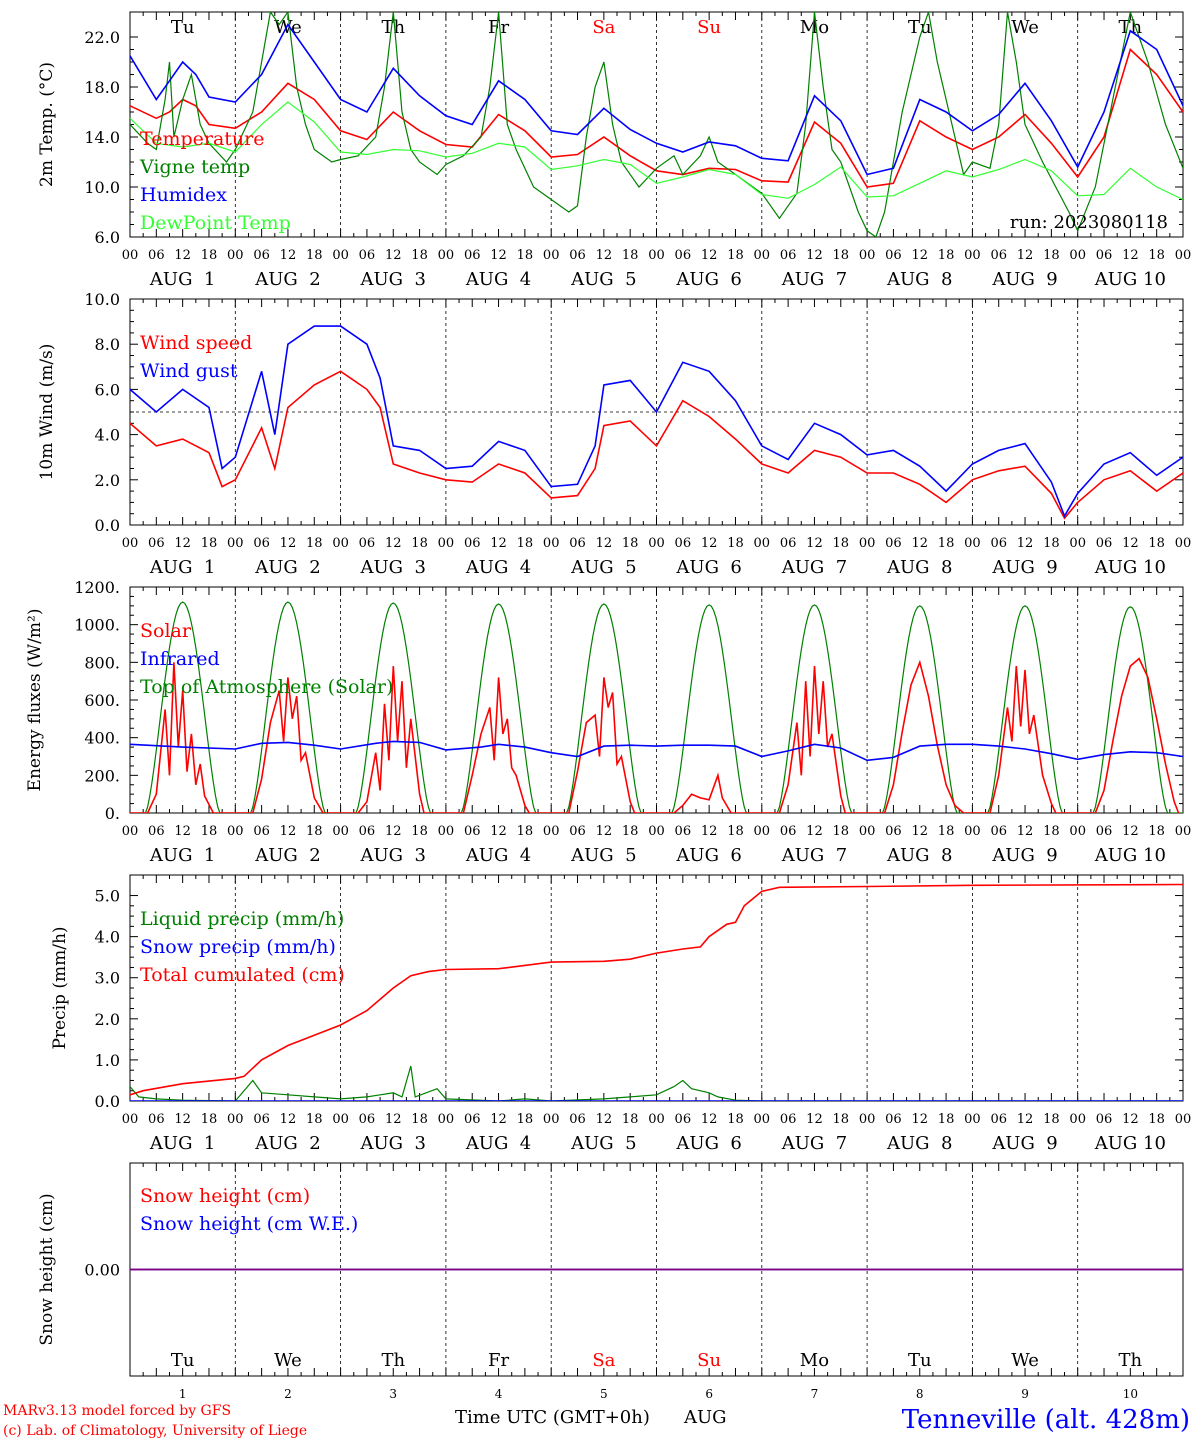 This screenshot has height=1440, width=1194. What do you see at coordinates (1046, 1420) in the screenshot?
I see `station-label: Tenneville (alt. 428m)` at bounding box center [1046, 1420].